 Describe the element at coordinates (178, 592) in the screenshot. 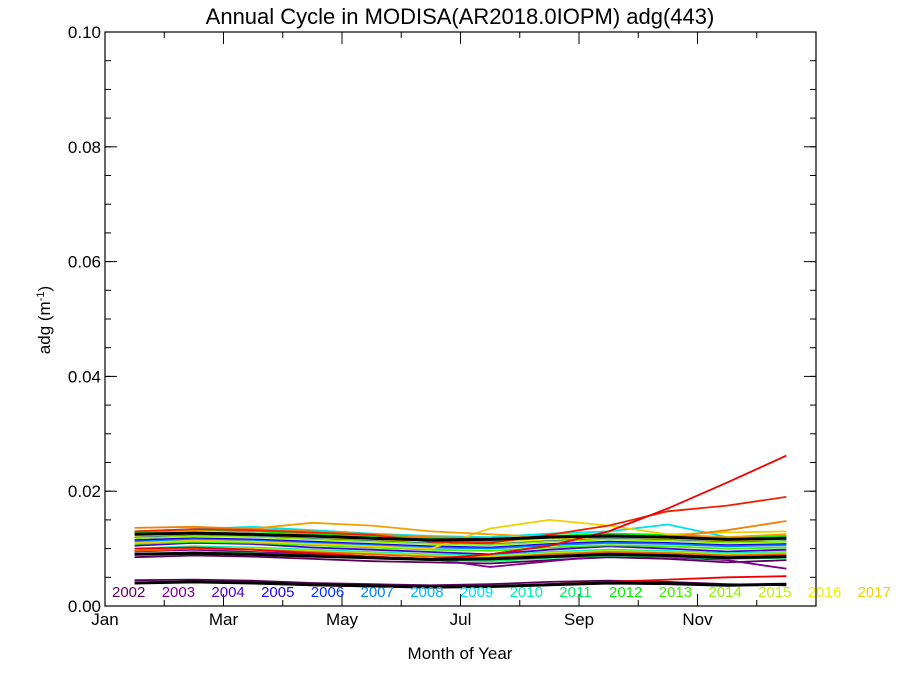

I see `legend-year-2003: 2003` at that location.